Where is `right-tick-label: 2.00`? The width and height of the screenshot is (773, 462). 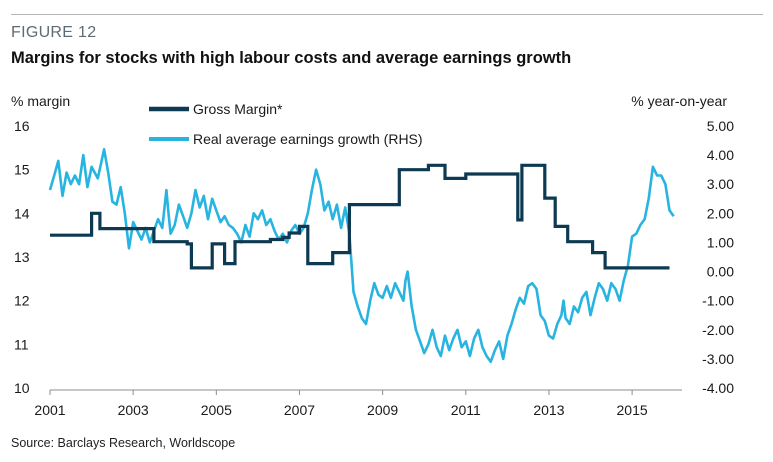 right-tick-label: 2.00 is located at coordinates (720, 213).